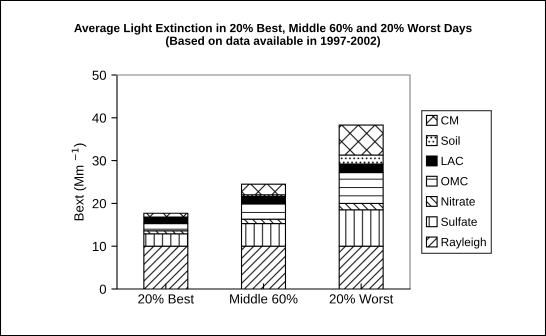 The image size is (546, 336). What do you see at coordinates (464, 243) in the screenshot?
I see `legend-label: Rayleigh` at bounding box center [464, 243].